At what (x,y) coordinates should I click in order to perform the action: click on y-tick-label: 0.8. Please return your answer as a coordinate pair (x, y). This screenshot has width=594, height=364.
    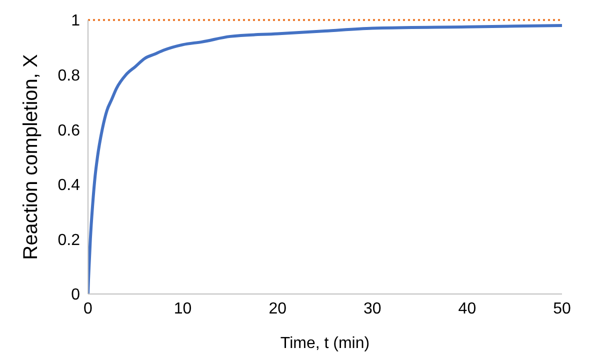
    Looking at the image, I should click on (69, 75).